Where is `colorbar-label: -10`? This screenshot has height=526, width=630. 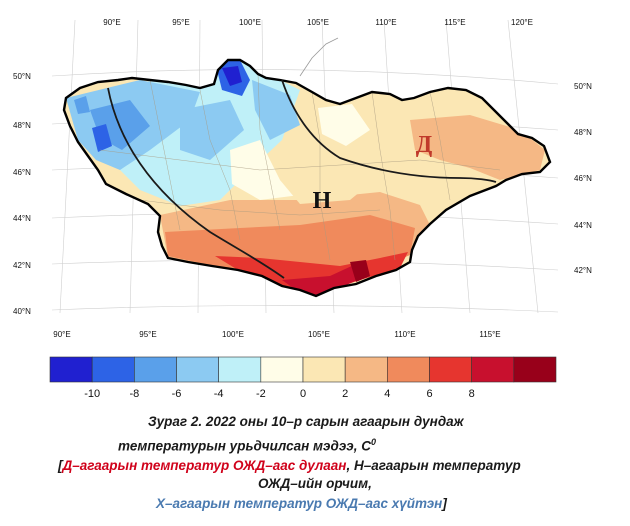 colorbar-label: -10 is located at coordinates (92, 394).